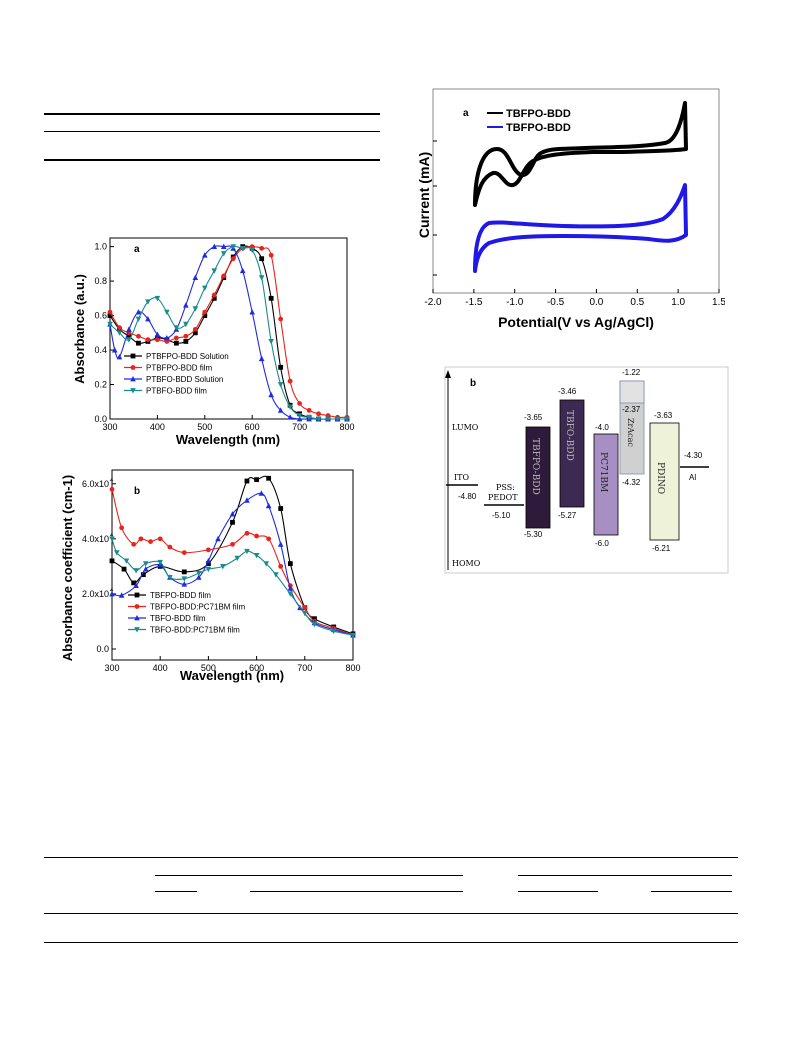 The width and height of the screenshot is (793, 1057). I want to click on legend-label: TBFPO-BDD, so click(538, 128).